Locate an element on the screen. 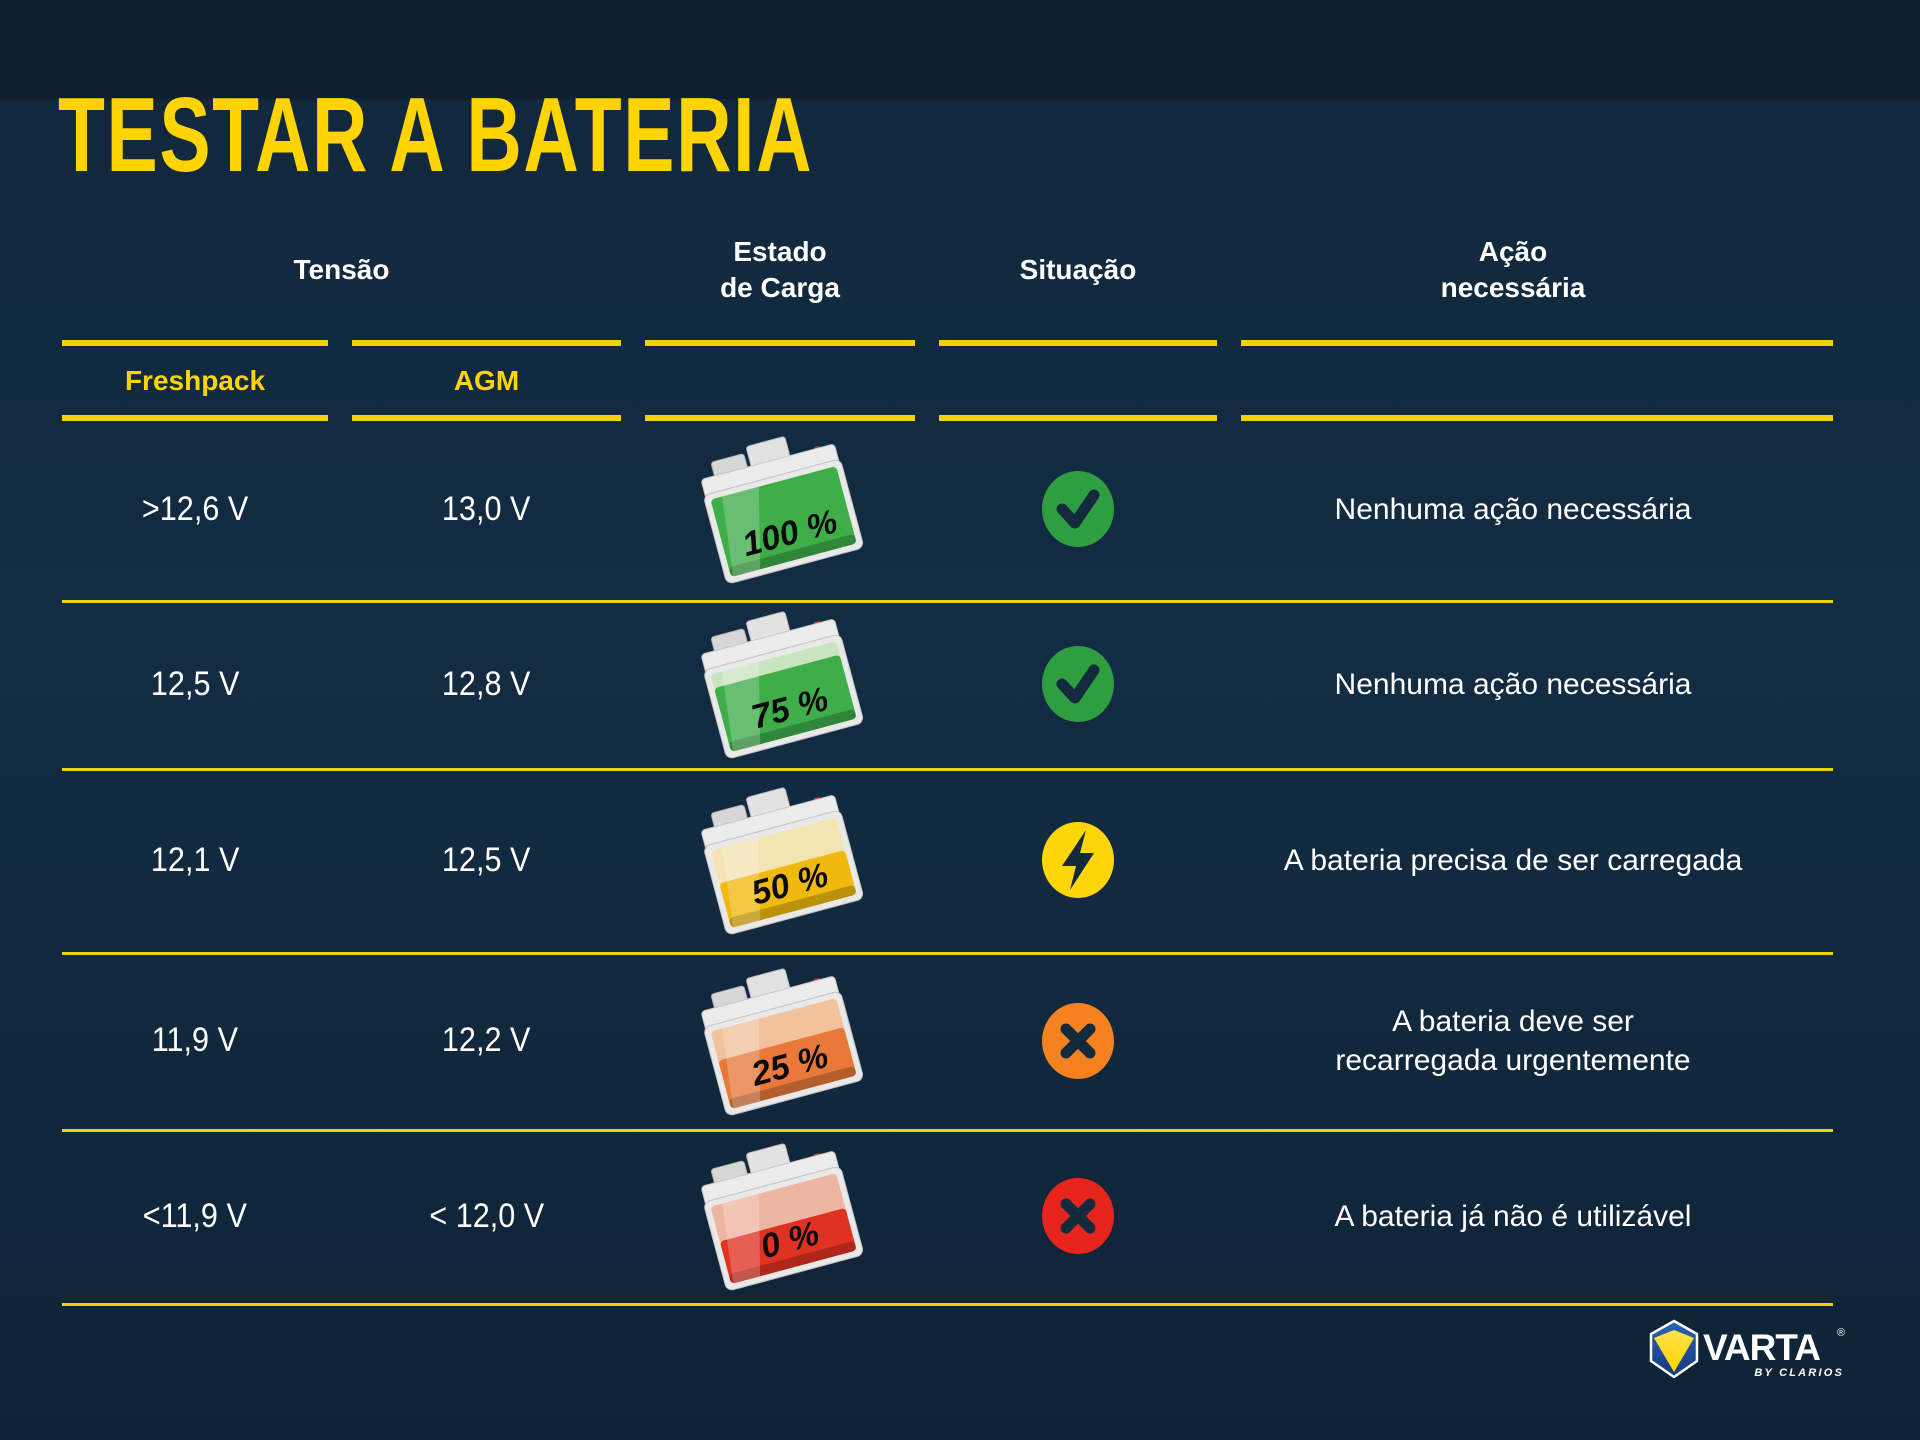 Image resolution: width=1920 pixels, height=1440 pixels. header-tensao: Tensão is located at coordinates (341, 269).